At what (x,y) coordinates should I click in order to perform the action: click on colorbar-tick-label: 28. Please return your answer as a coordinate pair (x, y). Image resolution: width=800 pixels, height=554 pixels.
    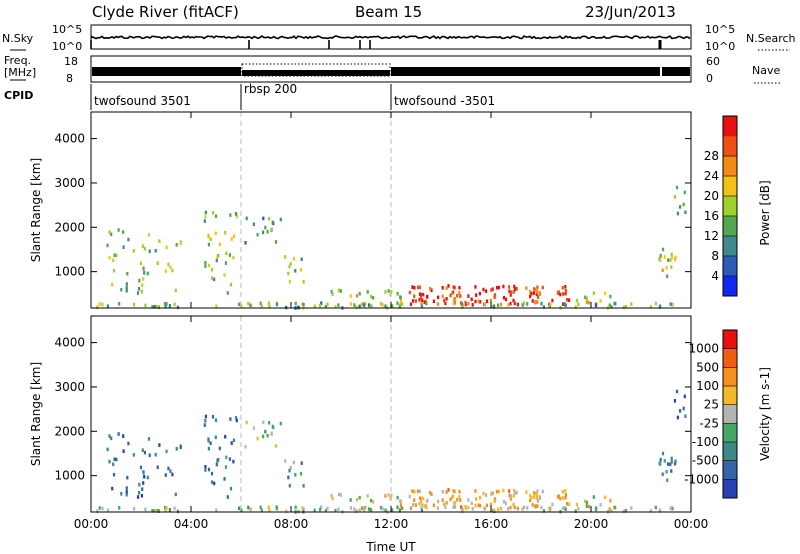
    Looking at the image, I should click on (711, 156).